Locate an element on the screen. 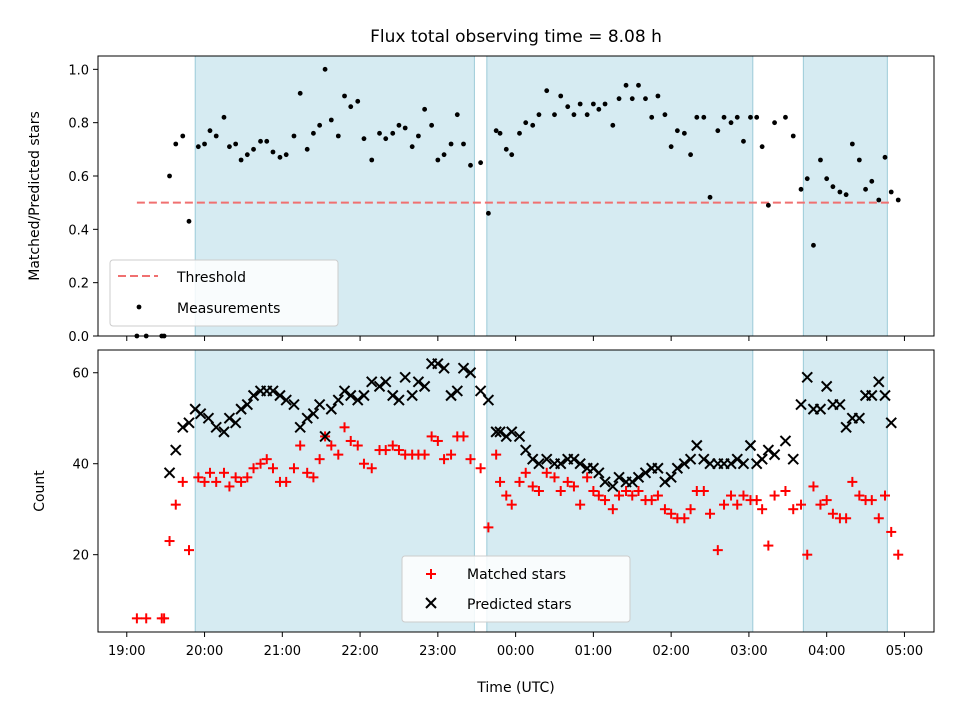 The height and width of the screenshot is (720, 960). x-tick-label: 22:00 is located at coordinates (359, 651).